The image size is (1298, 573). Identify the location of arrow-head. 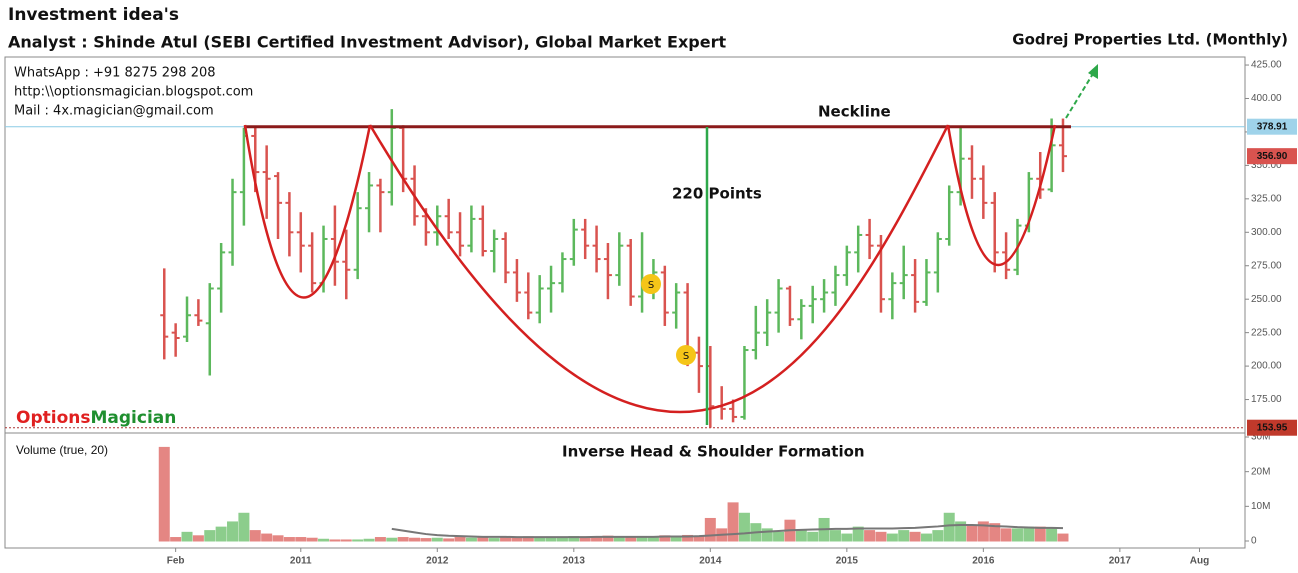
(1093, 71).